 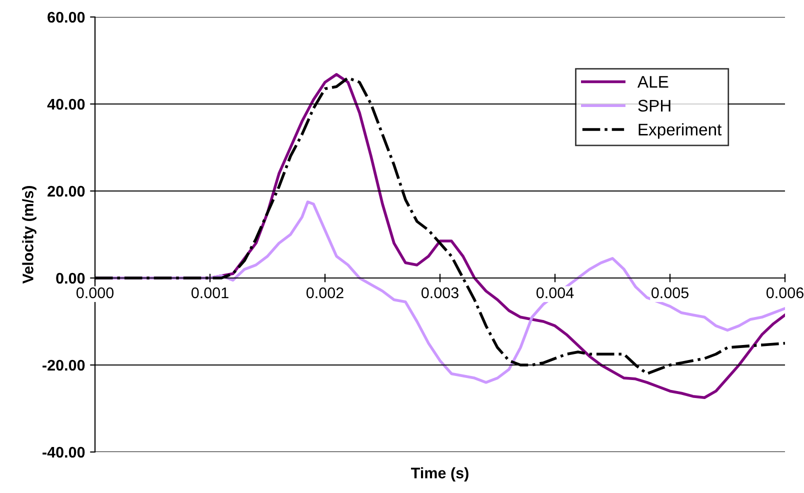 What do you see at coordinates (63, 452) in the screenshot?
I see `y-tick-label: -40.00` at bounding box center [63, 452].